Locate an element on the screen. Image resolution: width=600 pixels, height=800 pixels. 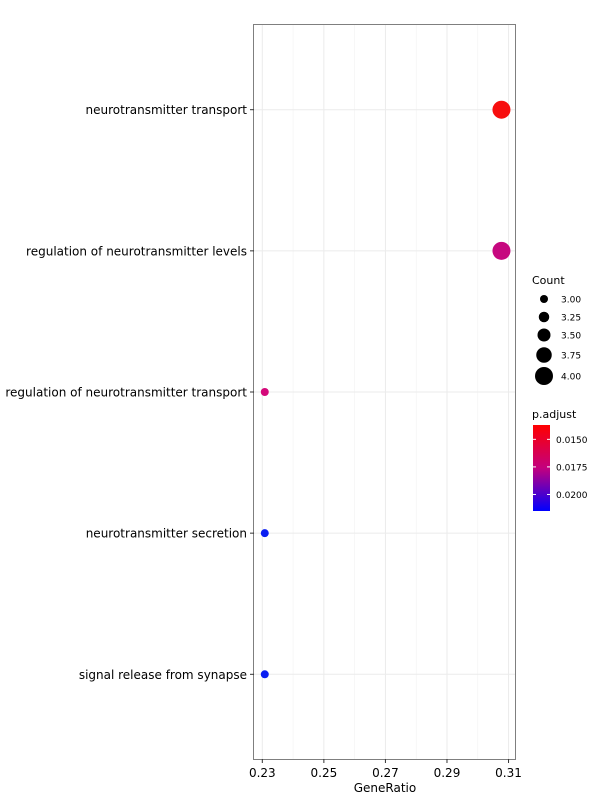
x-axis: 0.23 0.25 0.27 0.29 0.31 is located at coordinates (385, 769).